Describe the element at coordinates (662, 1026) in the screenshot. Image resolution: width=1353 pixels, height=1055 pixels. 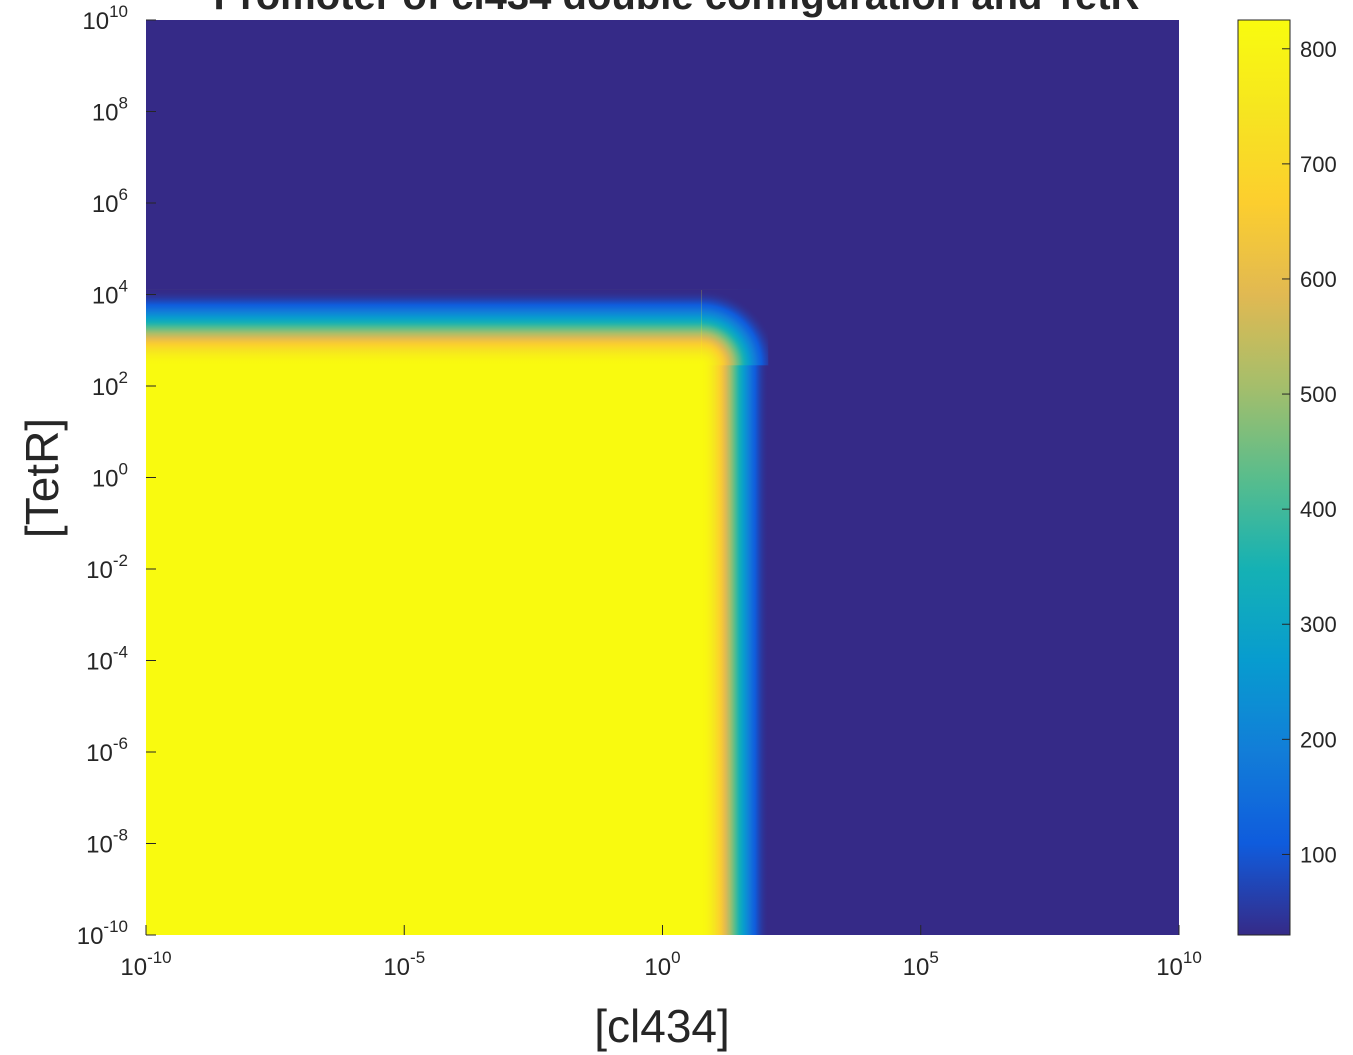
I see `x-axis-label: [cl434]` at that location.